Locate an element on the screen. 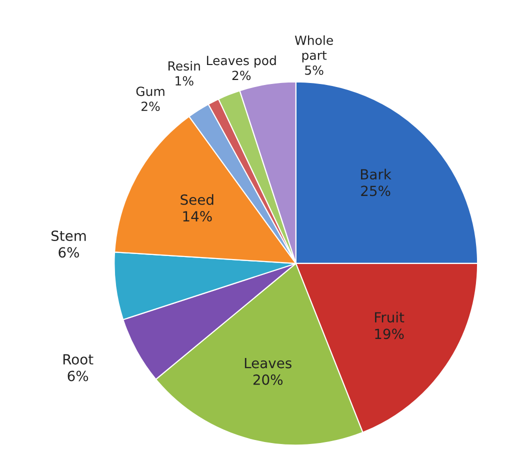 This screenshot has width=510, height=467. slice-label: Stem is located at coordinates (68, 236).